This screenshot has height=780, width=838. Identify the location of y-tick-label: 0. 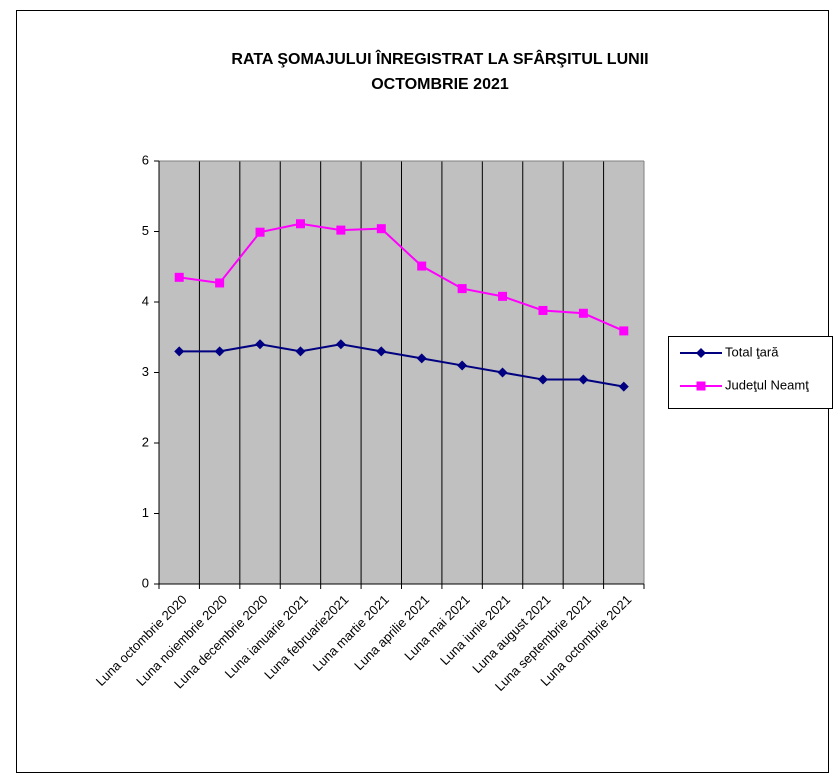
(145, 582).